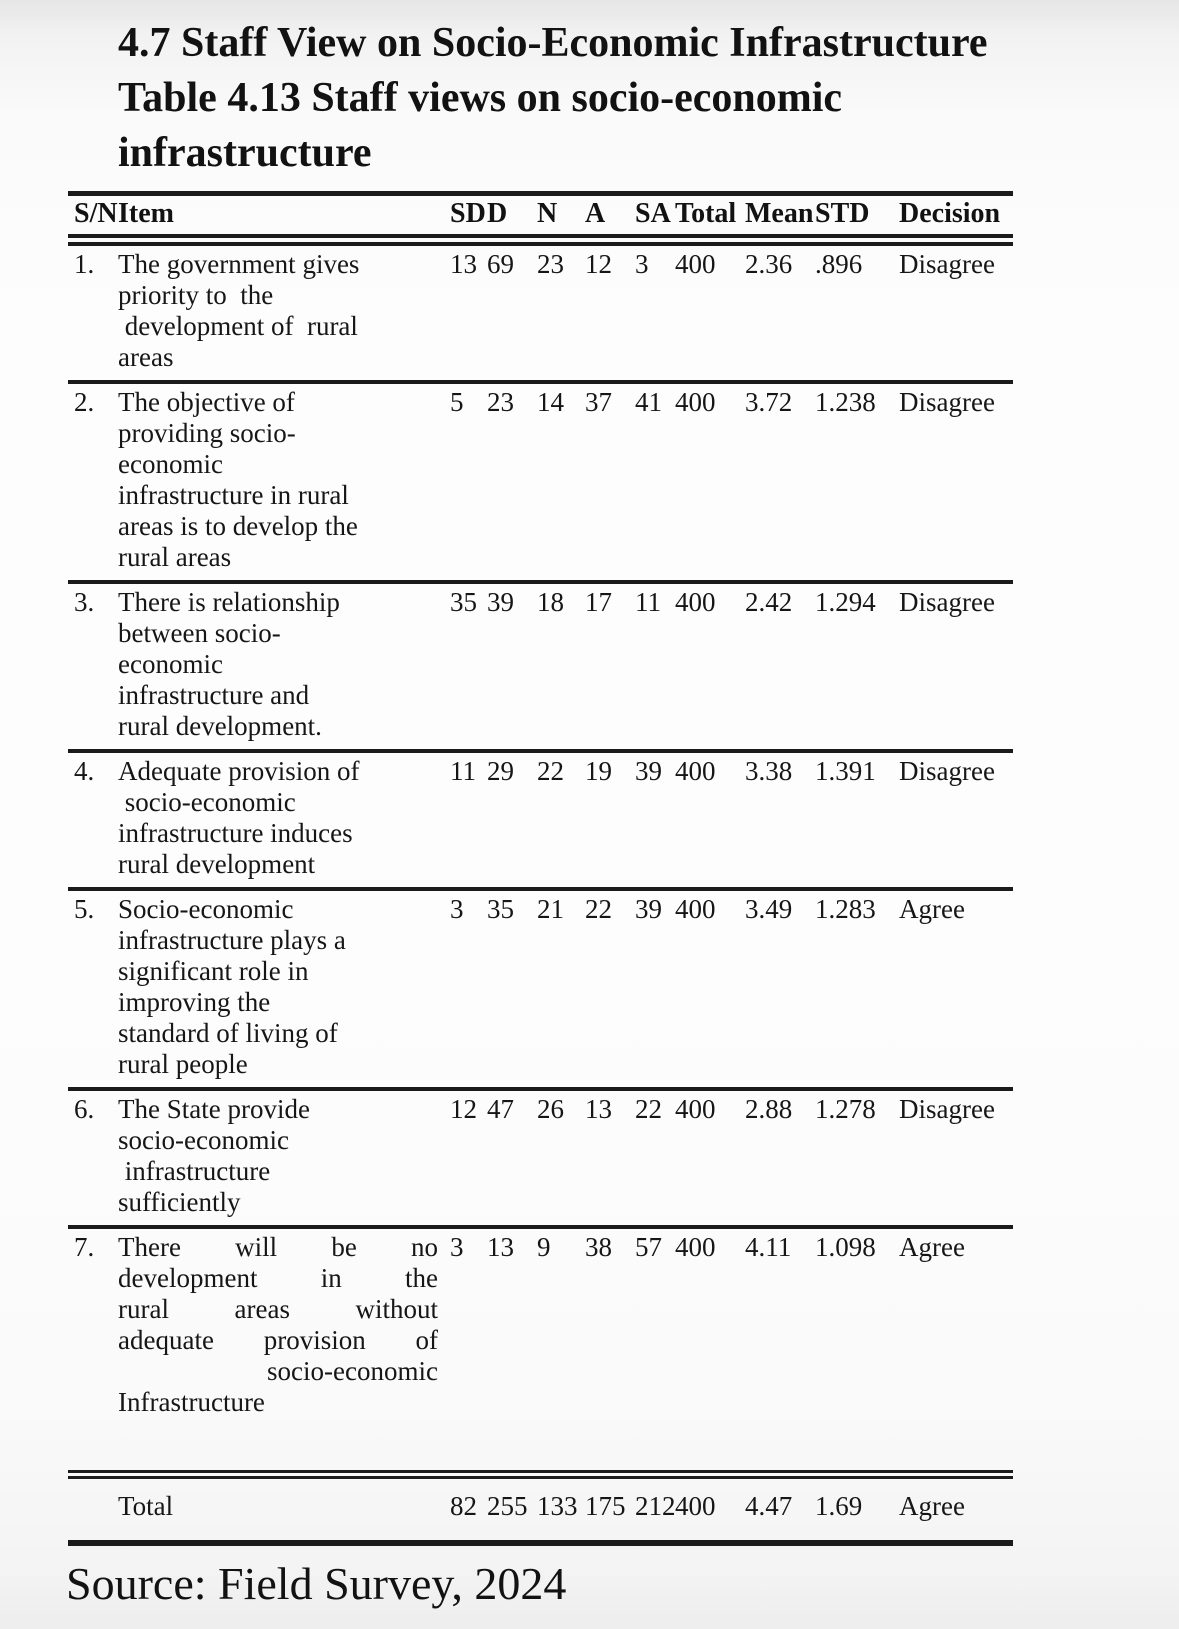 The height and width of the screenshot is (1629, 1179). I want to click on value-cell: 1.69, so click(850, 1510).